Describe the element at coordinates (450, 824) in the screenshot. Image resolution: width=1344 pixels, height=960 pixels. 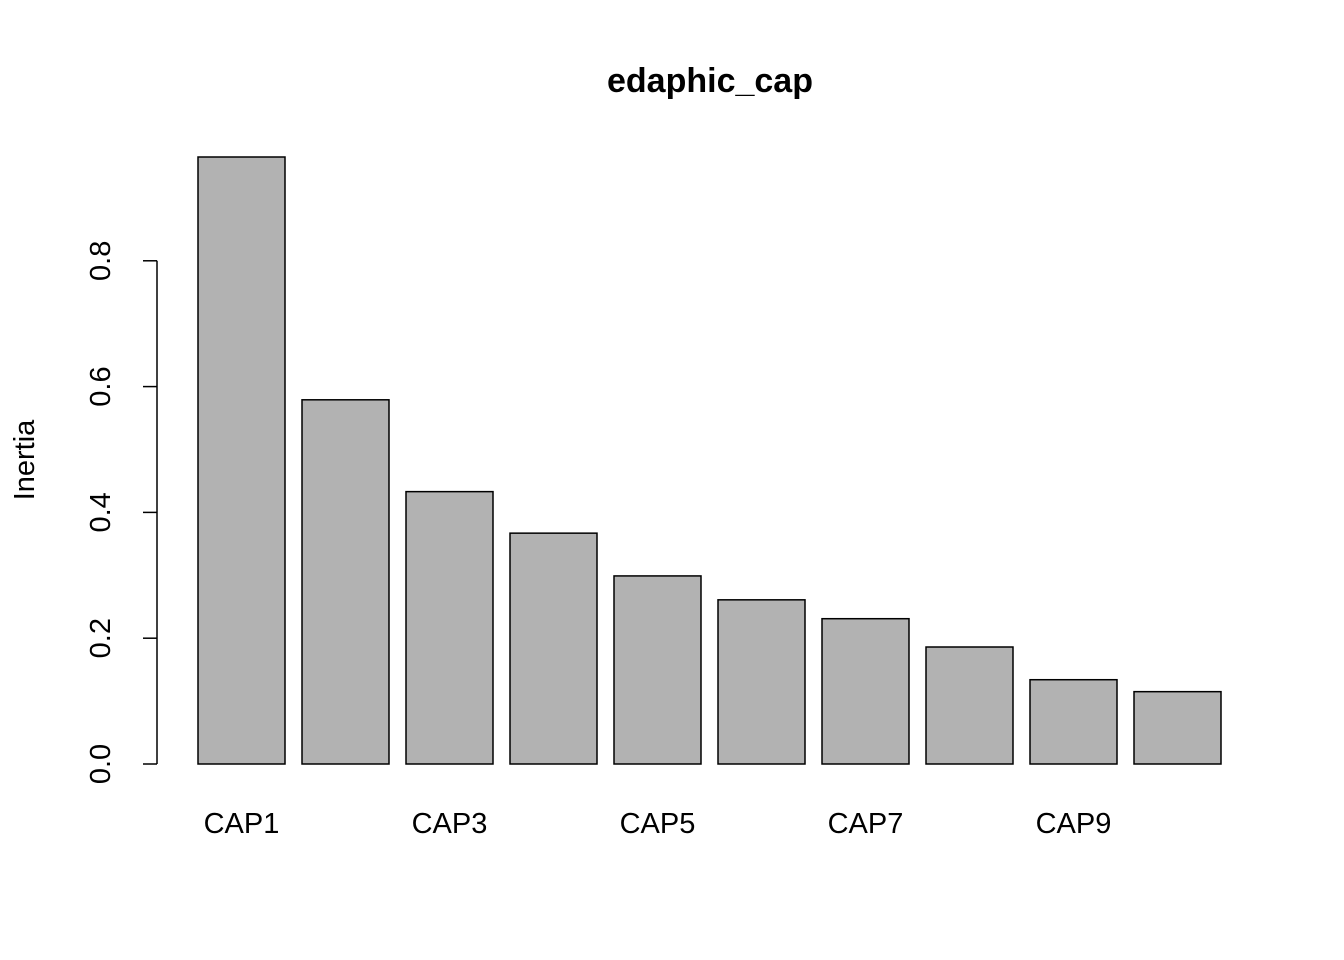
I see `x-tick-label: CAP3` at that location.